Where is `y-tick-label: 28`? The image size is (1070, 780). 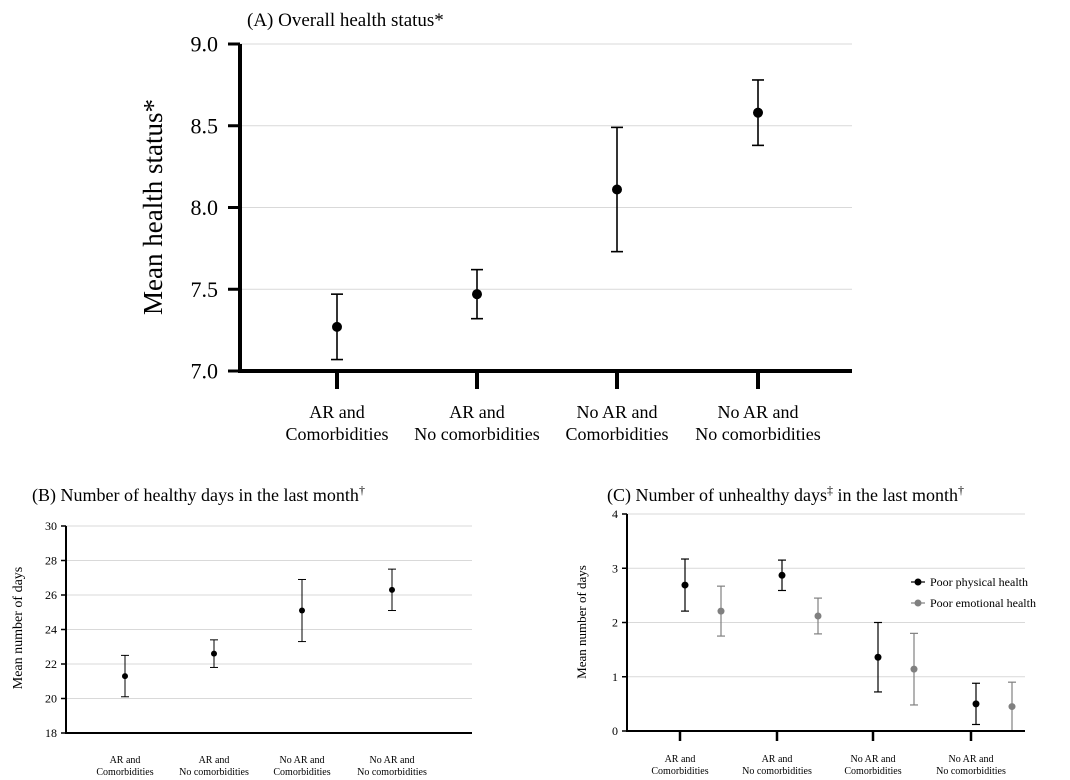 y-tick-label: 28 is located at coordinates (51, 561).